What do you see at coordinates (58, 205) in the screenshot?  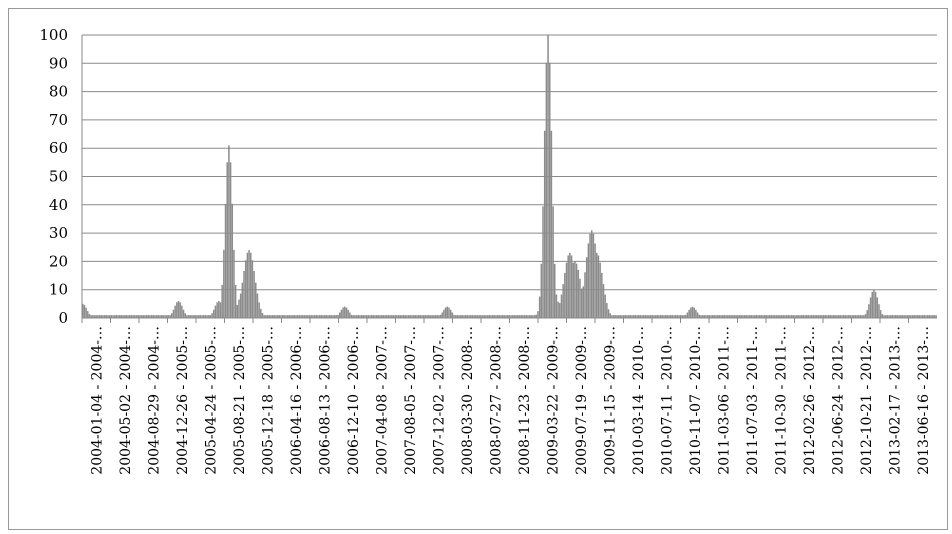 I see `y-tick-label: 40` at bounding box center [58, 205].